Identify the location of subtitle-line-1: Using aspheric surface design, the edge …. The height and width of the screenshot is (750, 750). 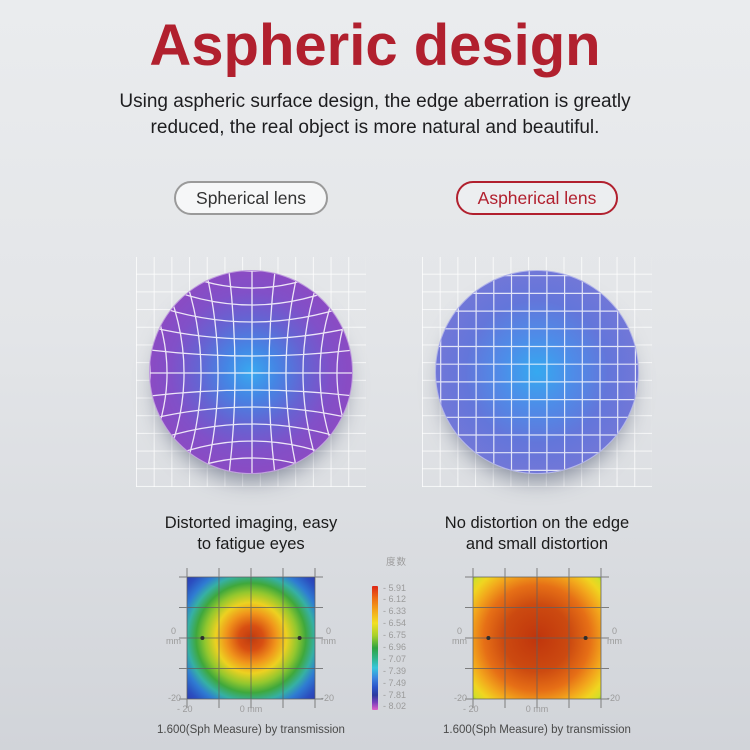
(375, 101).